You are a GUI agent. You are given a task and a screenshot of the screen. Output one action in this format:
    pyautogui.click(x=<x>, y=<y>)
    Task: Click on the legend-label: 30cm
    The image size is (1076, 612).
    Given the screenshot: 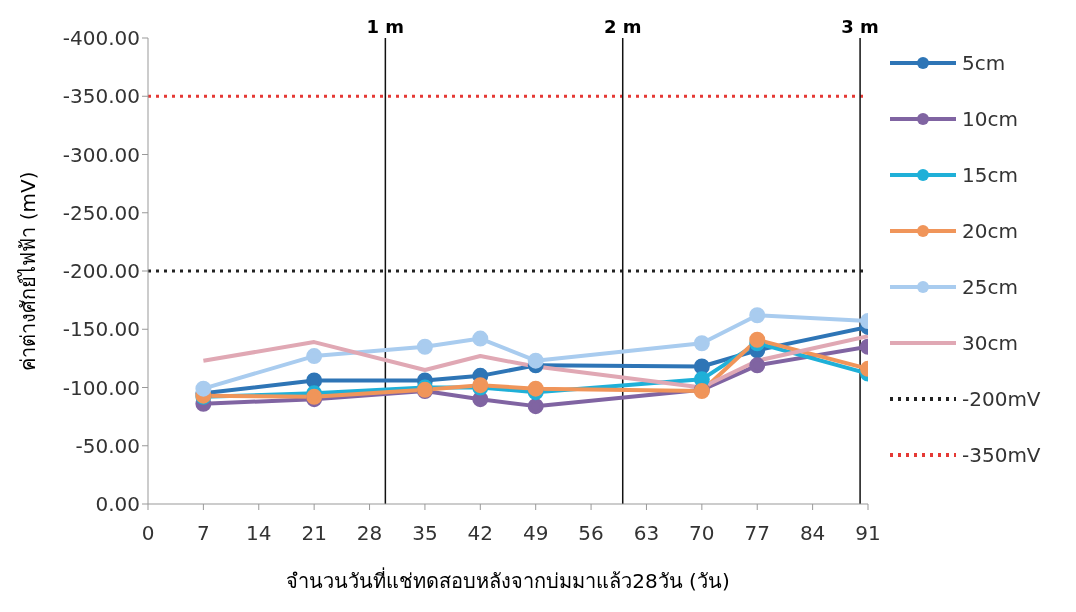 What is the action you would take?
    pyautogui.click(x=990, y=343)
    